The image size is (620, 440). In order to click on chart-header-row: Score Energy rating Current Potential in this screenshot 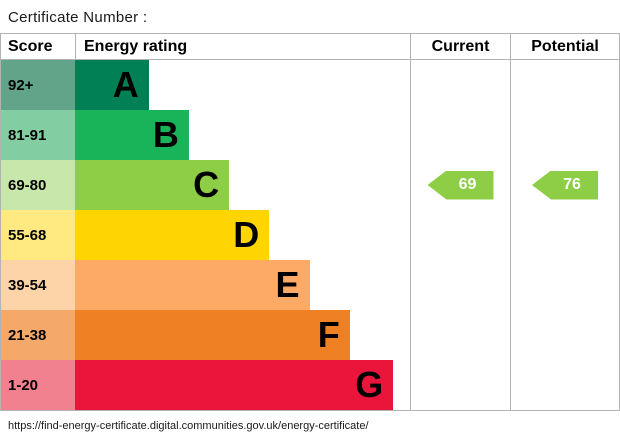, I will do `click(310, 46)`.